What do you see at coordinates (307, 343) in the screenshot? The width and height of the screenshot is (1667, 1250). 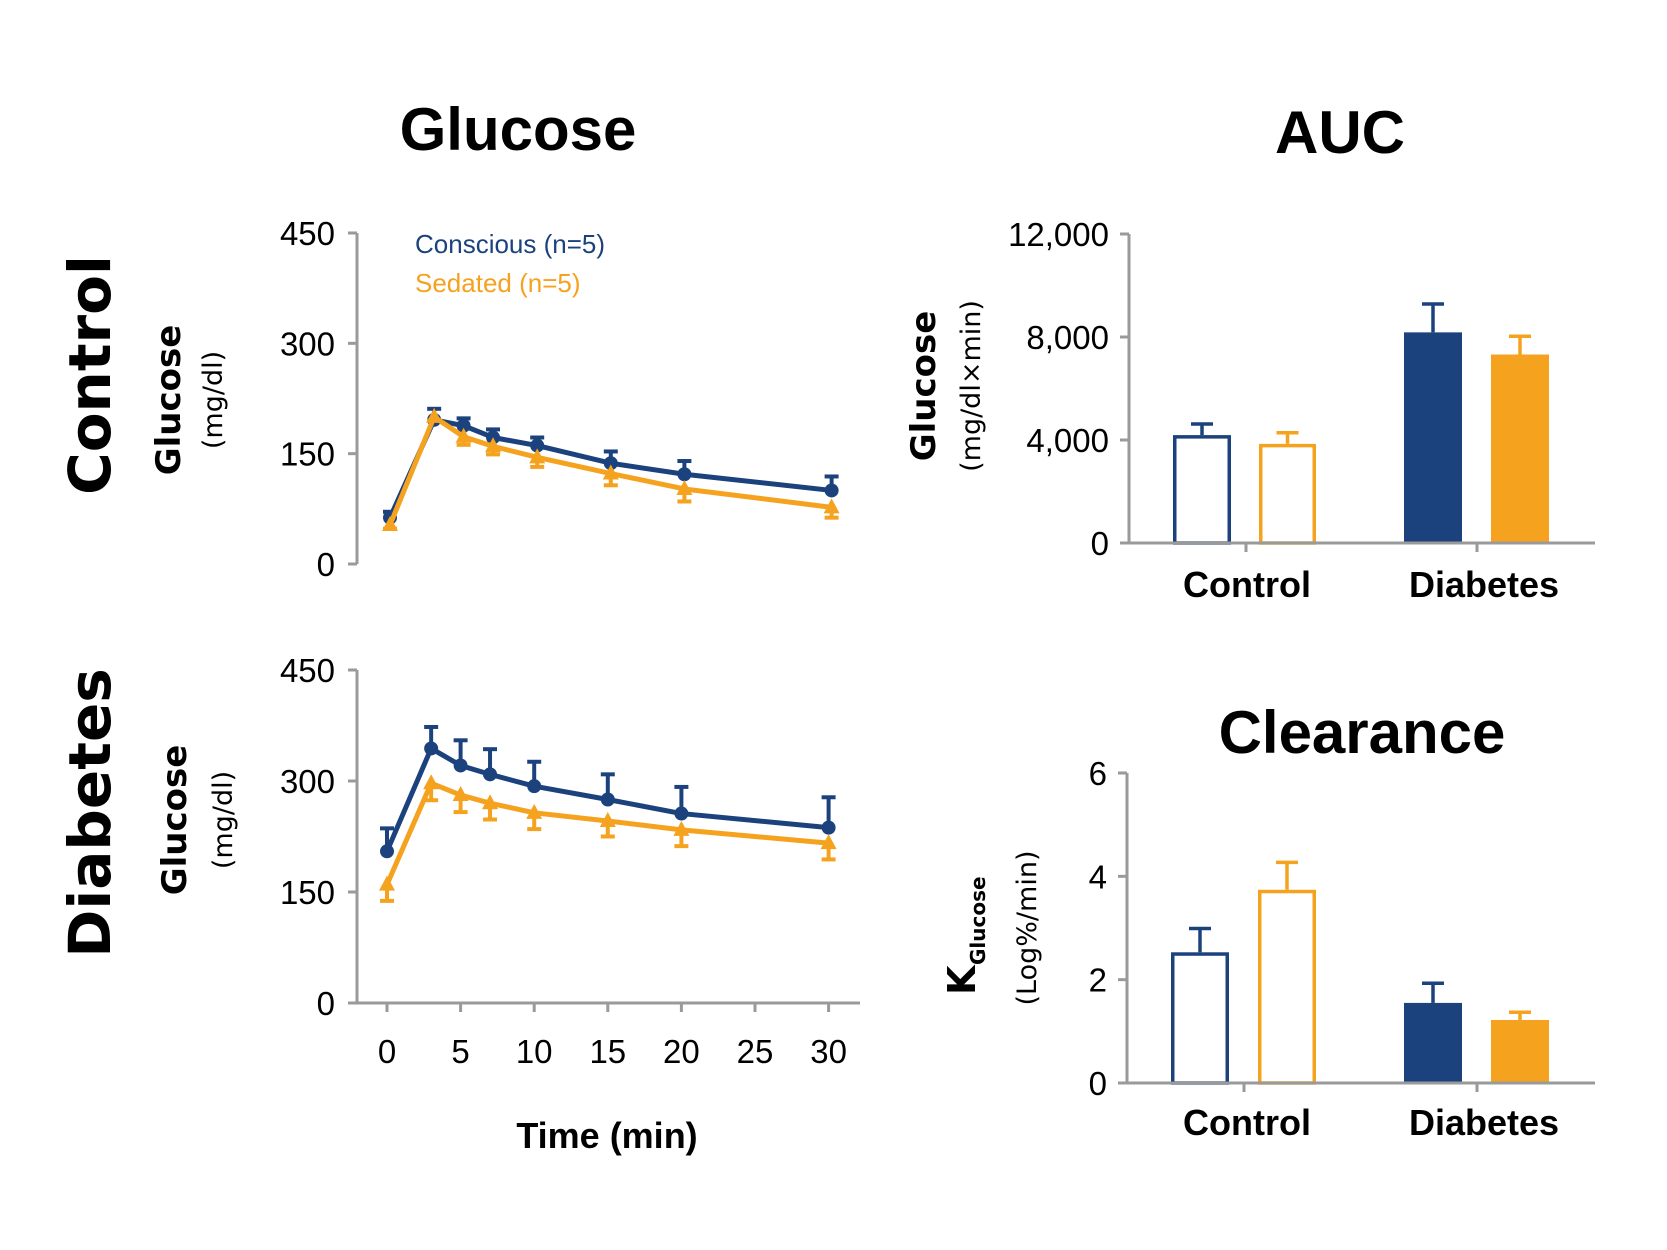 I see `control-glucose-y-tick-label: 300` at bounding box center [307, 343].